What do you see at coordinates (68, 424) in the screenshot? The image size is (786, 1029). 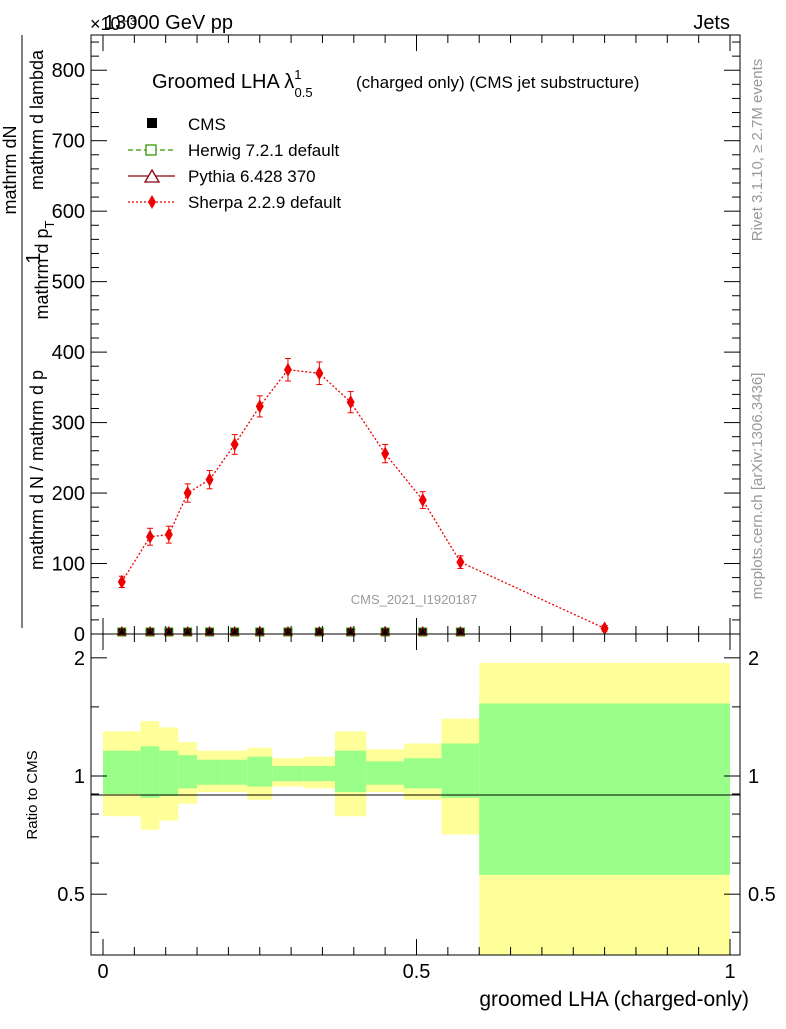 I see `main-y-tick-label: 300` at bounding box center [68, 424].